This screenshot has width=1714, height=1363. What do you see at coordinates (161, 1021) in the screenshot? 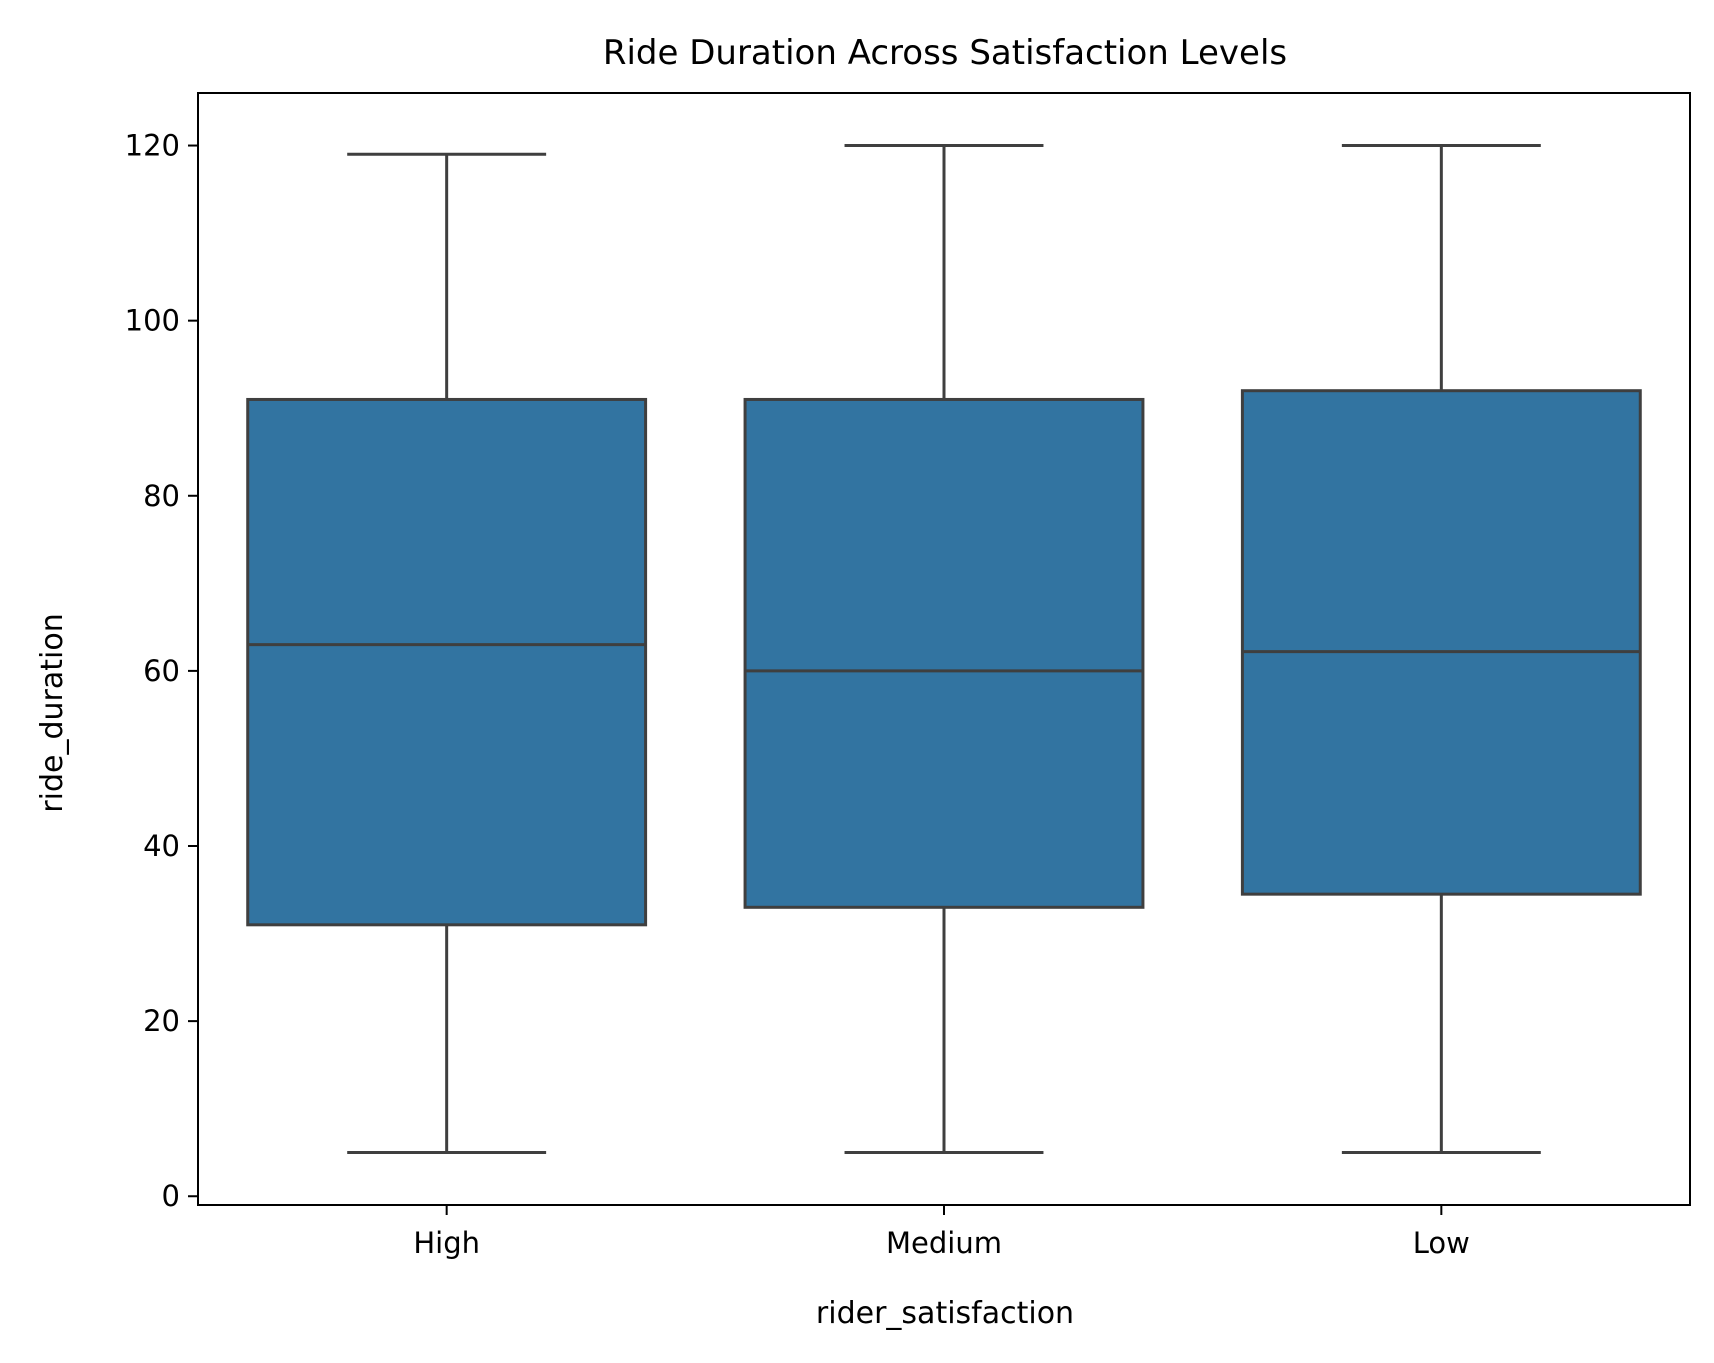
I see `y-tick-label: 20` at bounding box center [161, 1021].